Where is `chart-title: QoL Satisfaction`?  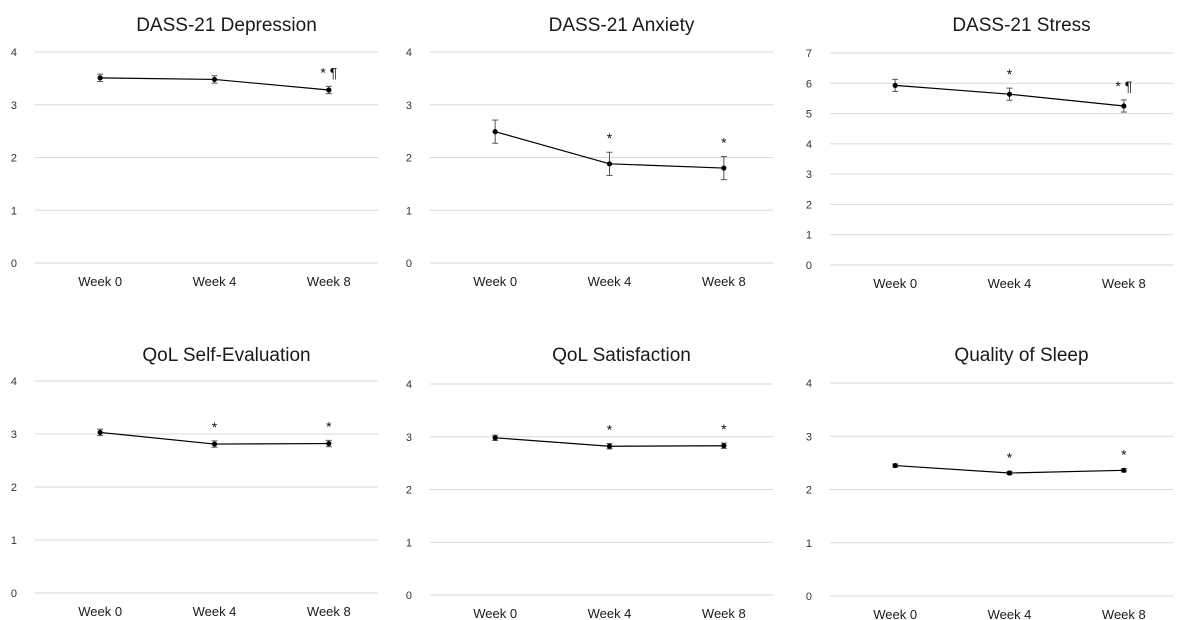
chart-title: QoL Satisfaction is located at coordinates (621, 355).